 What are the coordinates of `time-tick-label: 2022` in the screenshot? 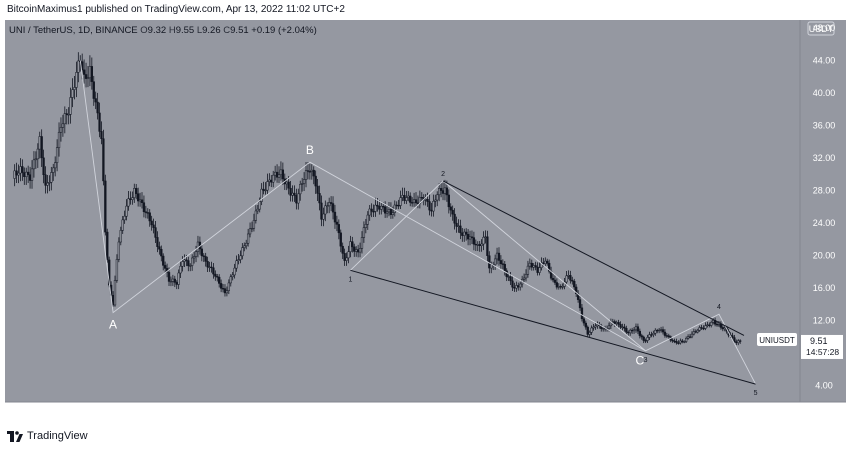 It's located at (543, 415).